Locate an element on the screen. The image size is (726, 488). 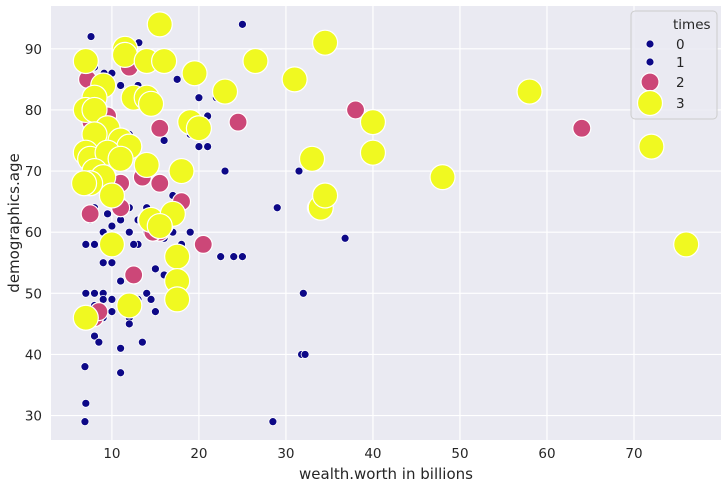
x-tick-label: 40 is located at coordinates (372, 454).